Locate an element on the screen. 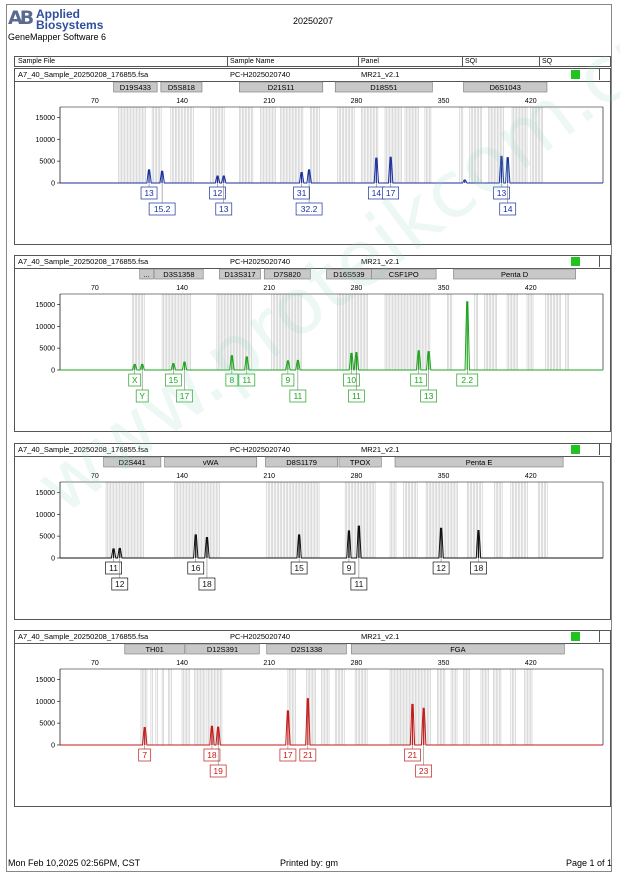  locus-name: vWA is located at coordinates (211, 462).